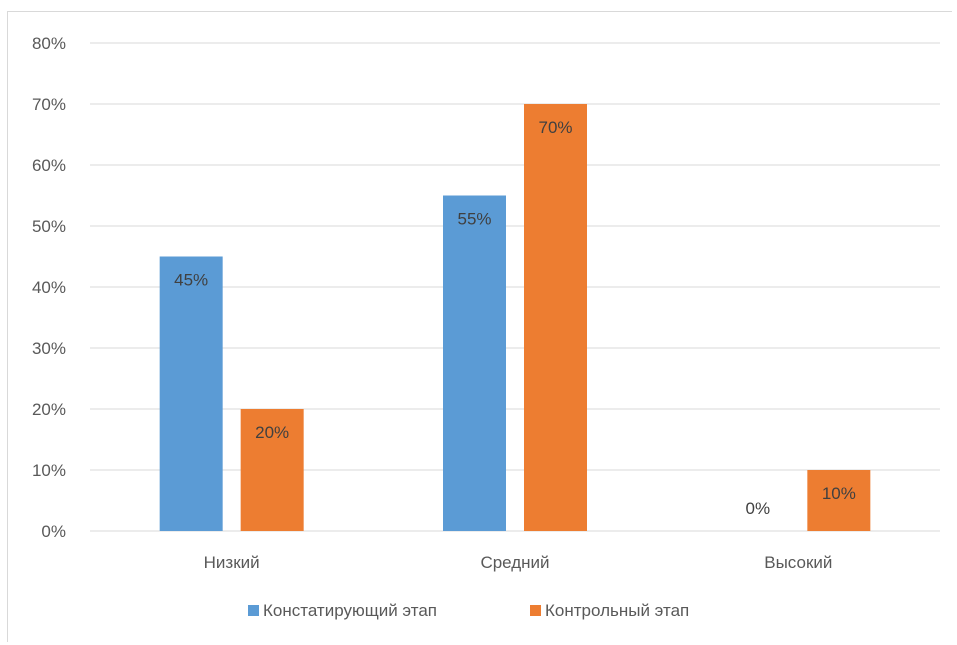 The image size is (957, 645). I want to click on y-tick-label: 80%, so click(49, 43).